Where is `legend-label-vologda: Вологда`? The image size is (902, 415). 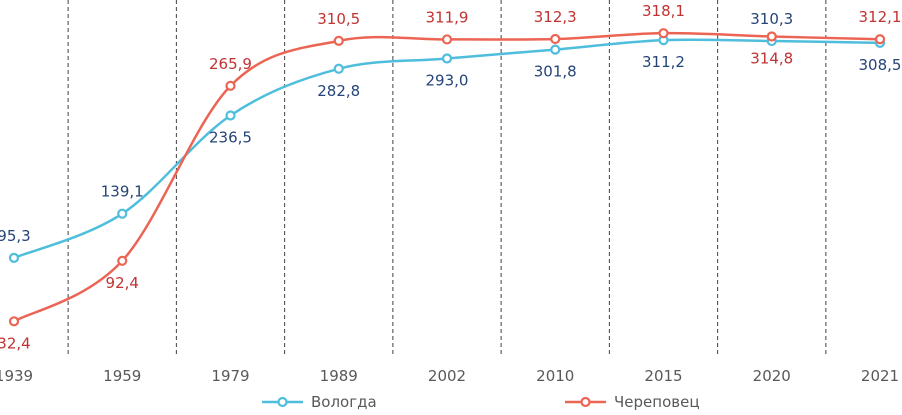
legend-label-vologda: Вологда is located at coordinates (344, 402).